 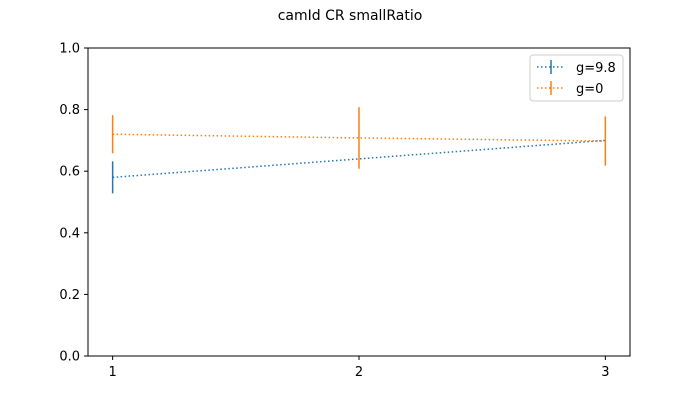 I want to click on y-axis: 0.0 0.2 0.4 0.6 0.8 1.0, so click(x=73, y=203).